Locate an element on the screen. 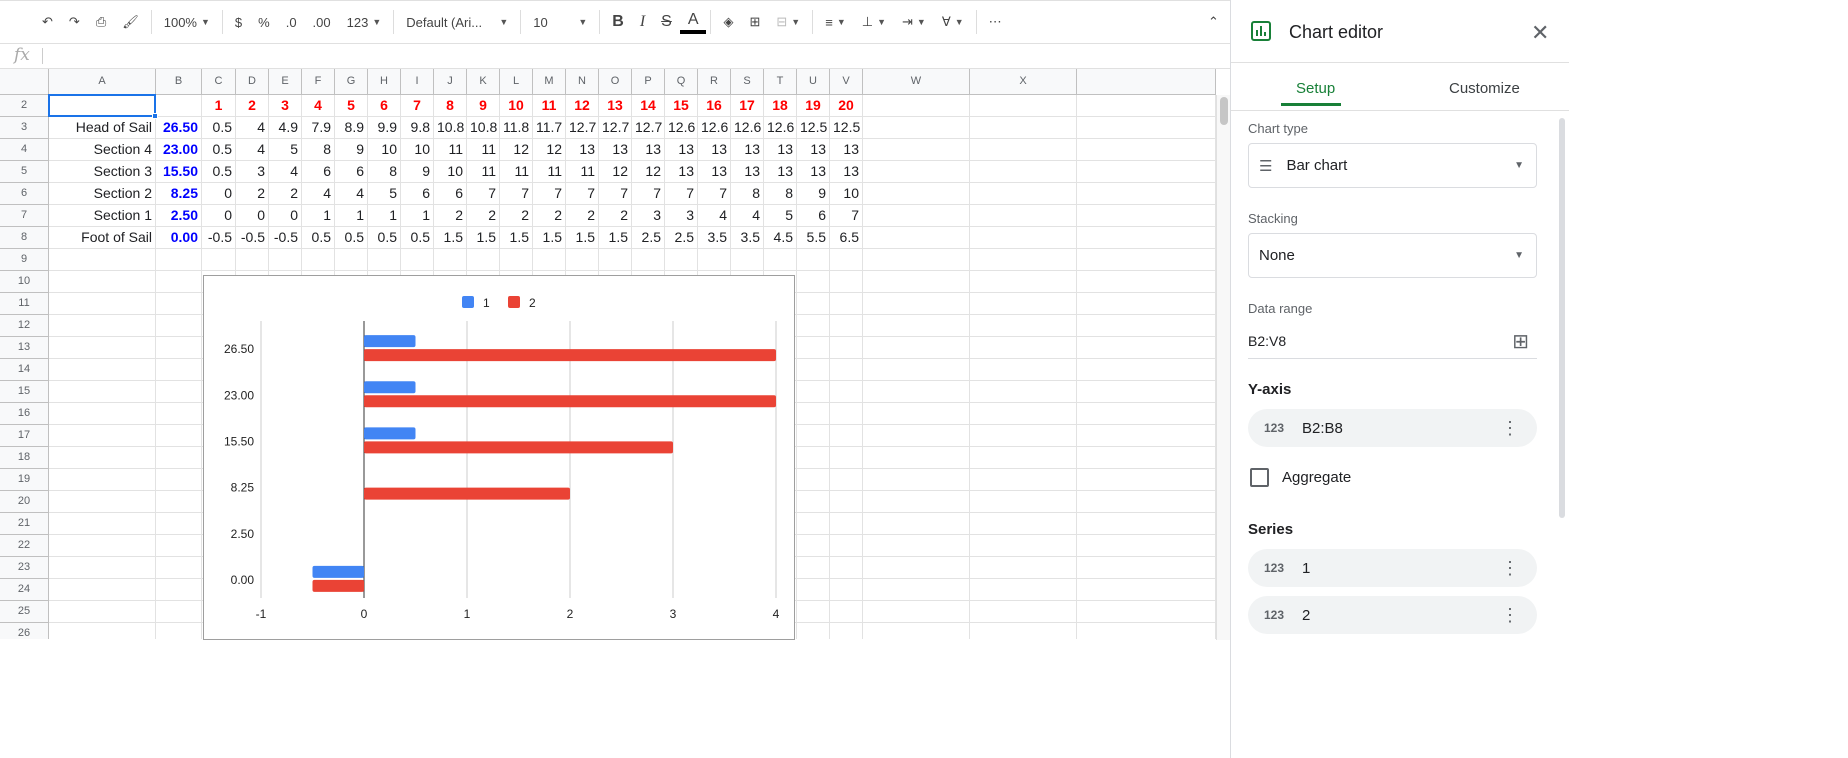 The image size is (1848, 758). fill-handle is located at coordinates (155, 116).